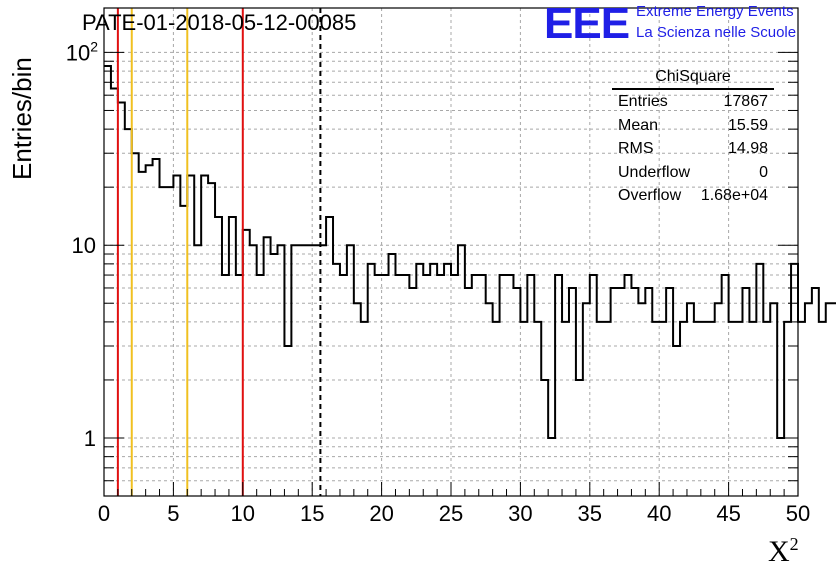 The image size is (836, 572). What do you see at coordinates (794, 544) in the screenshot?
I see `x-axis-label-superscript: 2` at bounding box center [794, 544].